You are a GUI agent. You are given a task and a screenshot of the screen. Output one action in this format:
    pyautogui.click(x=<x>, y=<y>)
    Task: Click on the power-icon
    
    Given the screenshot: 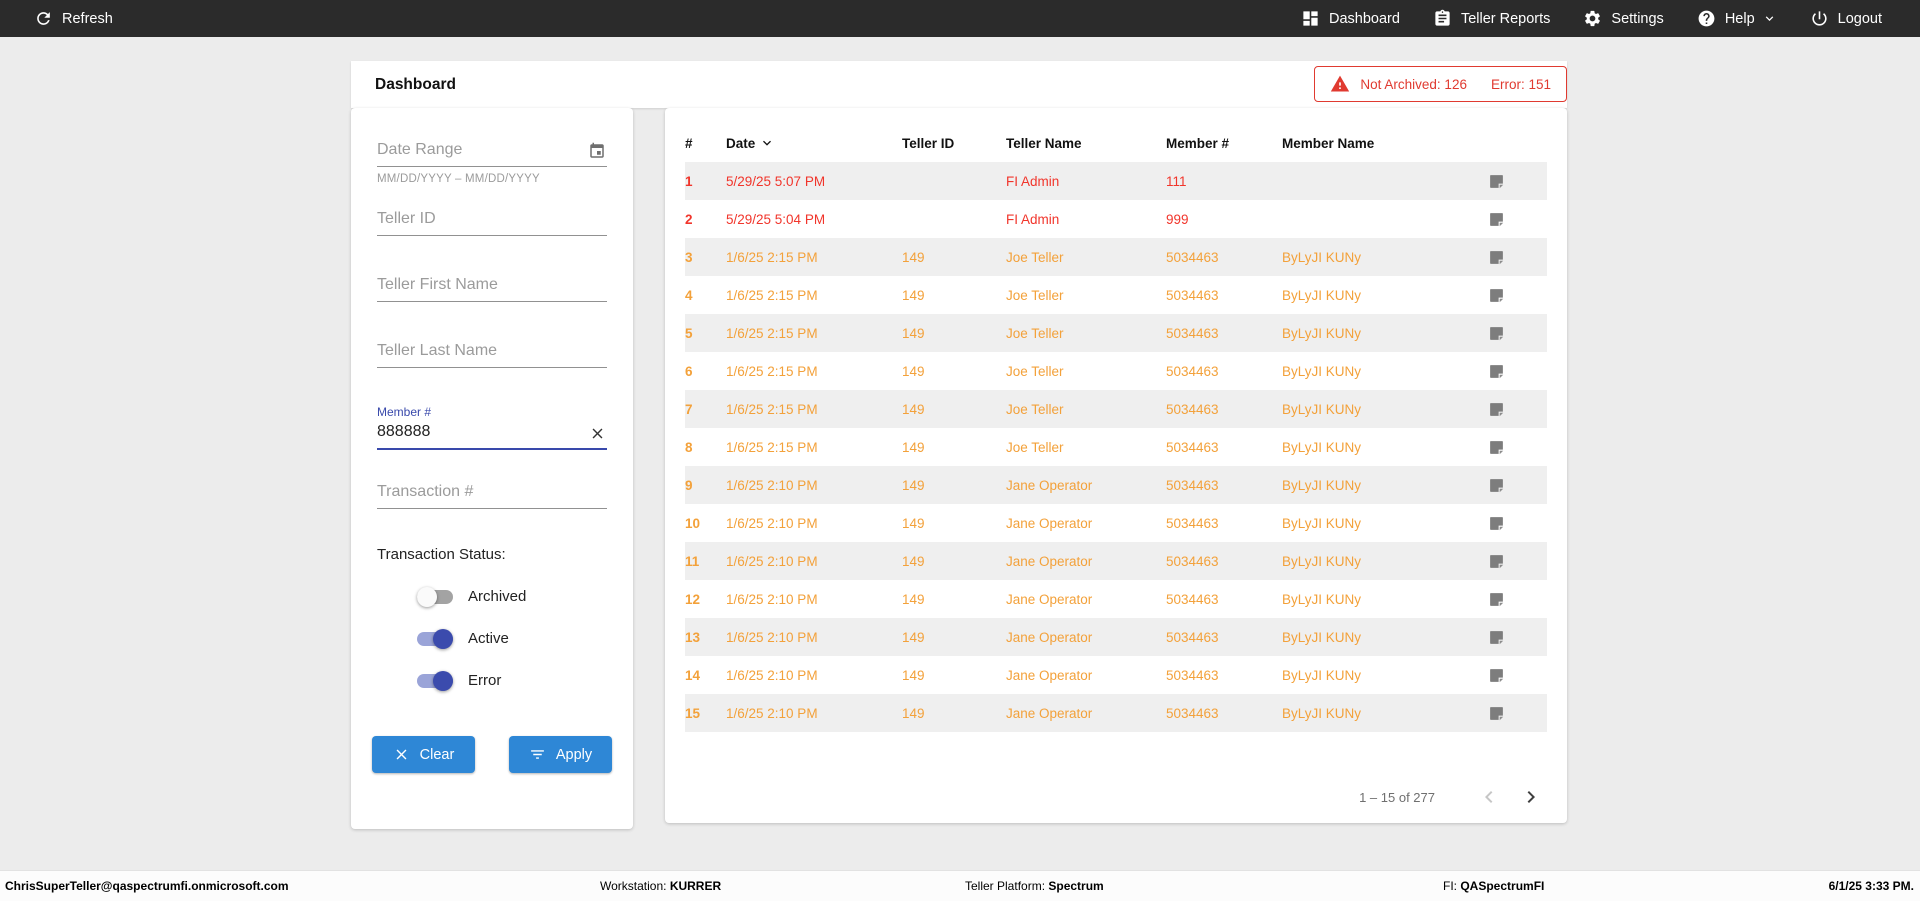 What is the action you would take?
    pyautogui.click(x=1819, y=18)
    